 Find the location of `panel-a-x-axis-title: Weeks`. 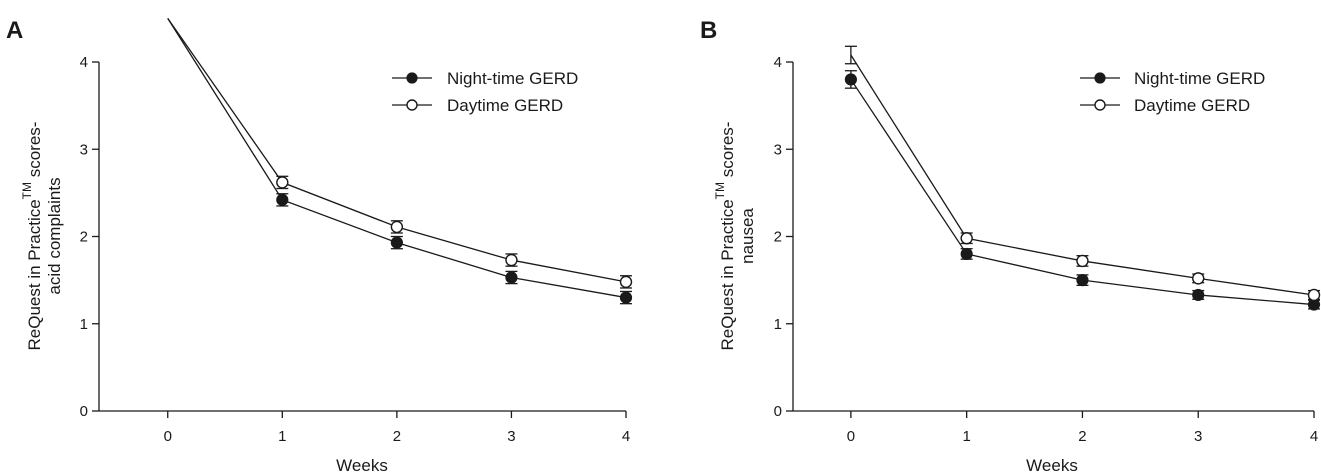

panel-a-x-axis-title: Weeks is located at coordinates (362, 465).